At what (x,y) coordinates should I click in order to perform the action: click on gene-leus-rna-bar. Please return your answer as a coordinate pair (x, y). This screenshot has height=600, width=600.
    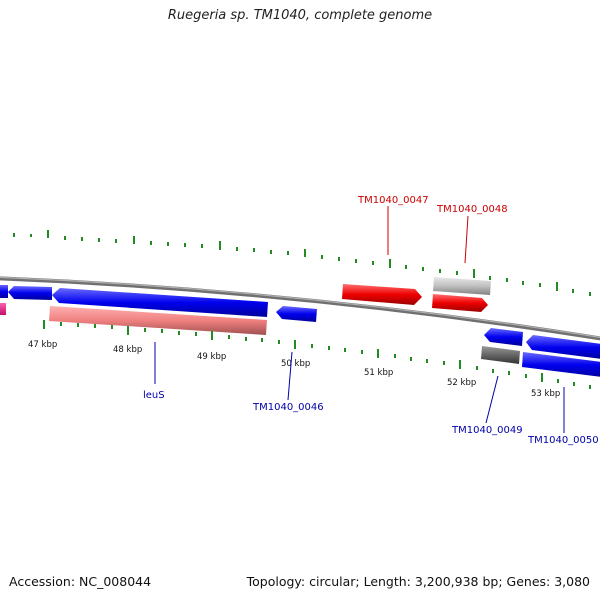
    Looking at the image, I should click on (158, 320).